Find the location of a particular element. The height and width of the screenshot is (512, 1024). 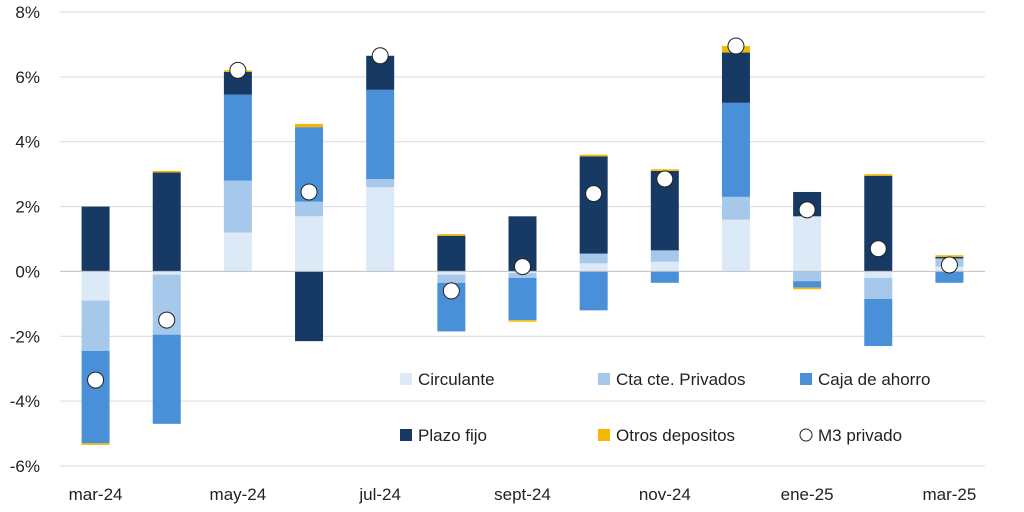

legend-label: Plazo fijo is located at coordinates (452, 435).